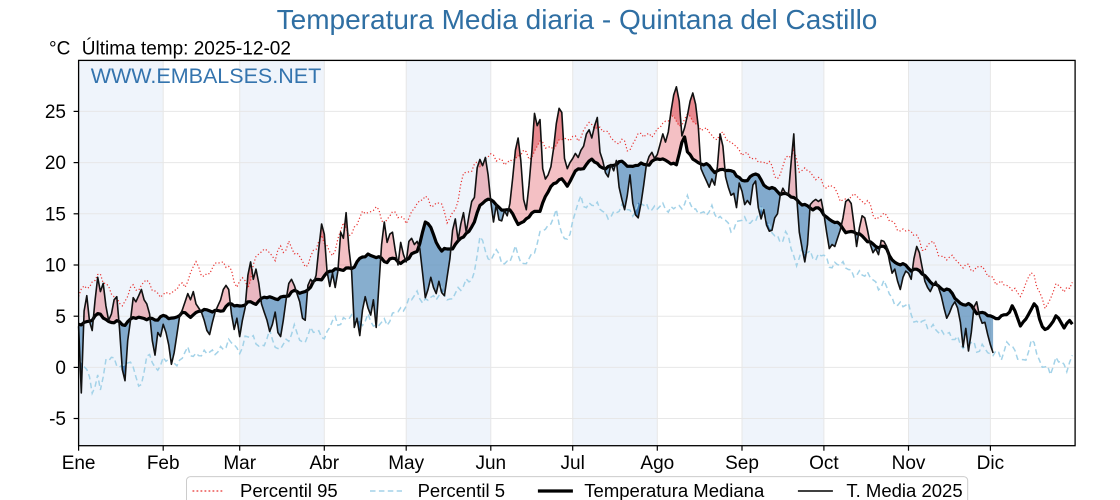 Image resolution: width=1120 pixels, height=500 pixels. Describe the element at coordinates (824, 463) in the screenshot. I see `svg-text: Oct` at that location.